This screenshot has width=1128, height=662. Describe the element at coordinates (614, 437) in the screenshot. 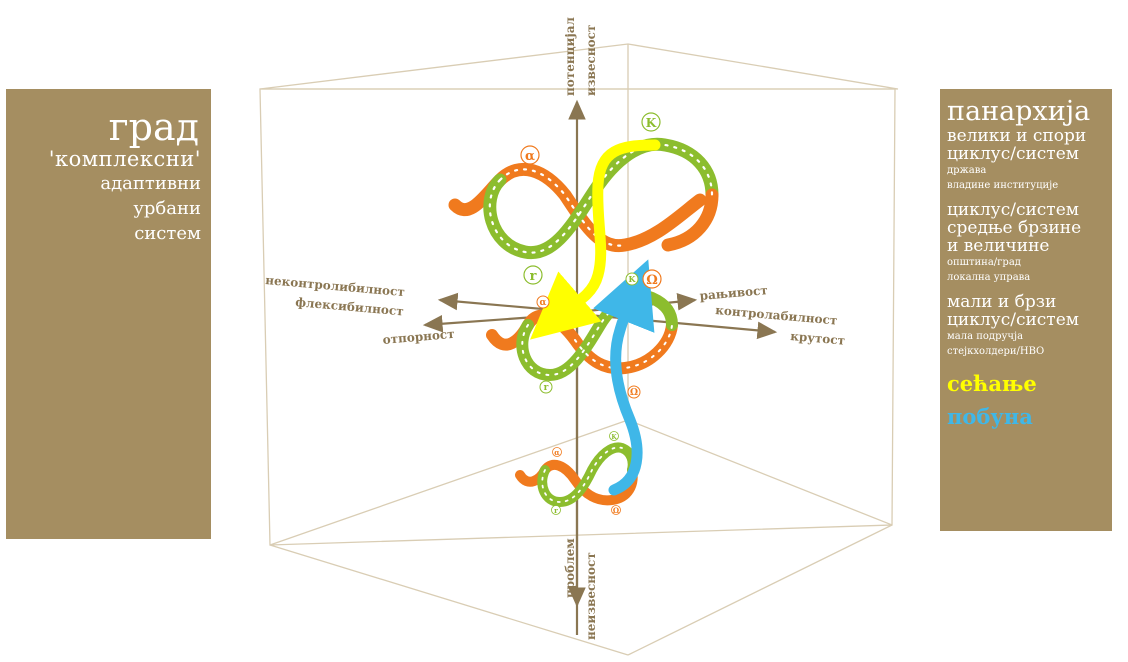

I see `bottom-k-label: K` at that location.